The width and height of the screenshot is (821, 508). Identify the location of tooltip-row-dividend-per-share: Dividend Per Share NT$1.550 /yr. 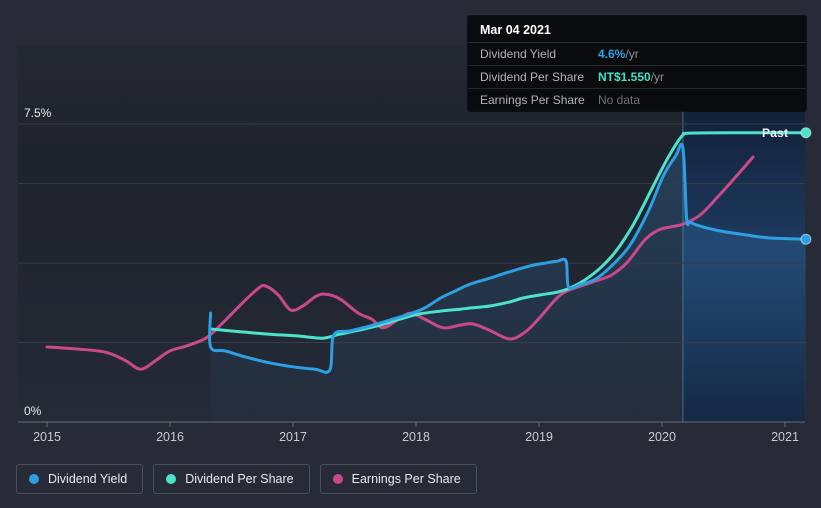
(637, 76).